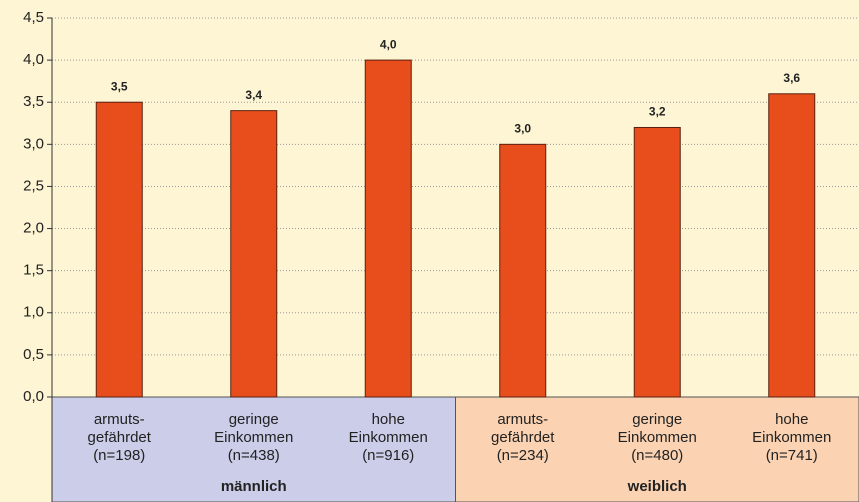 The image size is (859, 502). I want to click on x-tick-label: hohe Einkommen (n=741), so click(791, 437).